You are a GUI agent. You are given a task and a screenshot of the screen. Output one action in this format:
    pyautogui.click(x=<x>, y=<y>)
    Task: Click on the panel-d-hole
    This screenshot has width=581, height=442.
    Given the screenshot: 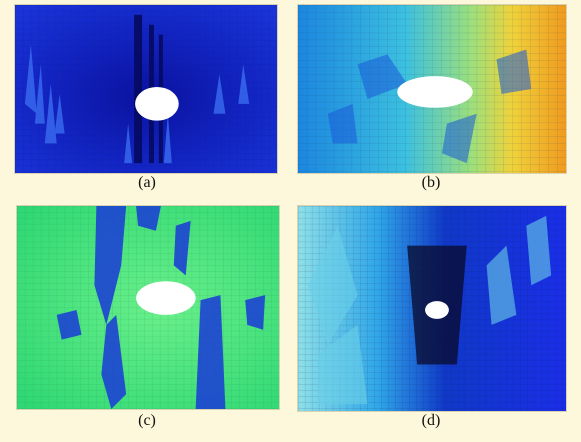 What is the action you would take?
    pyautogui.click(x=437, y=310)
    